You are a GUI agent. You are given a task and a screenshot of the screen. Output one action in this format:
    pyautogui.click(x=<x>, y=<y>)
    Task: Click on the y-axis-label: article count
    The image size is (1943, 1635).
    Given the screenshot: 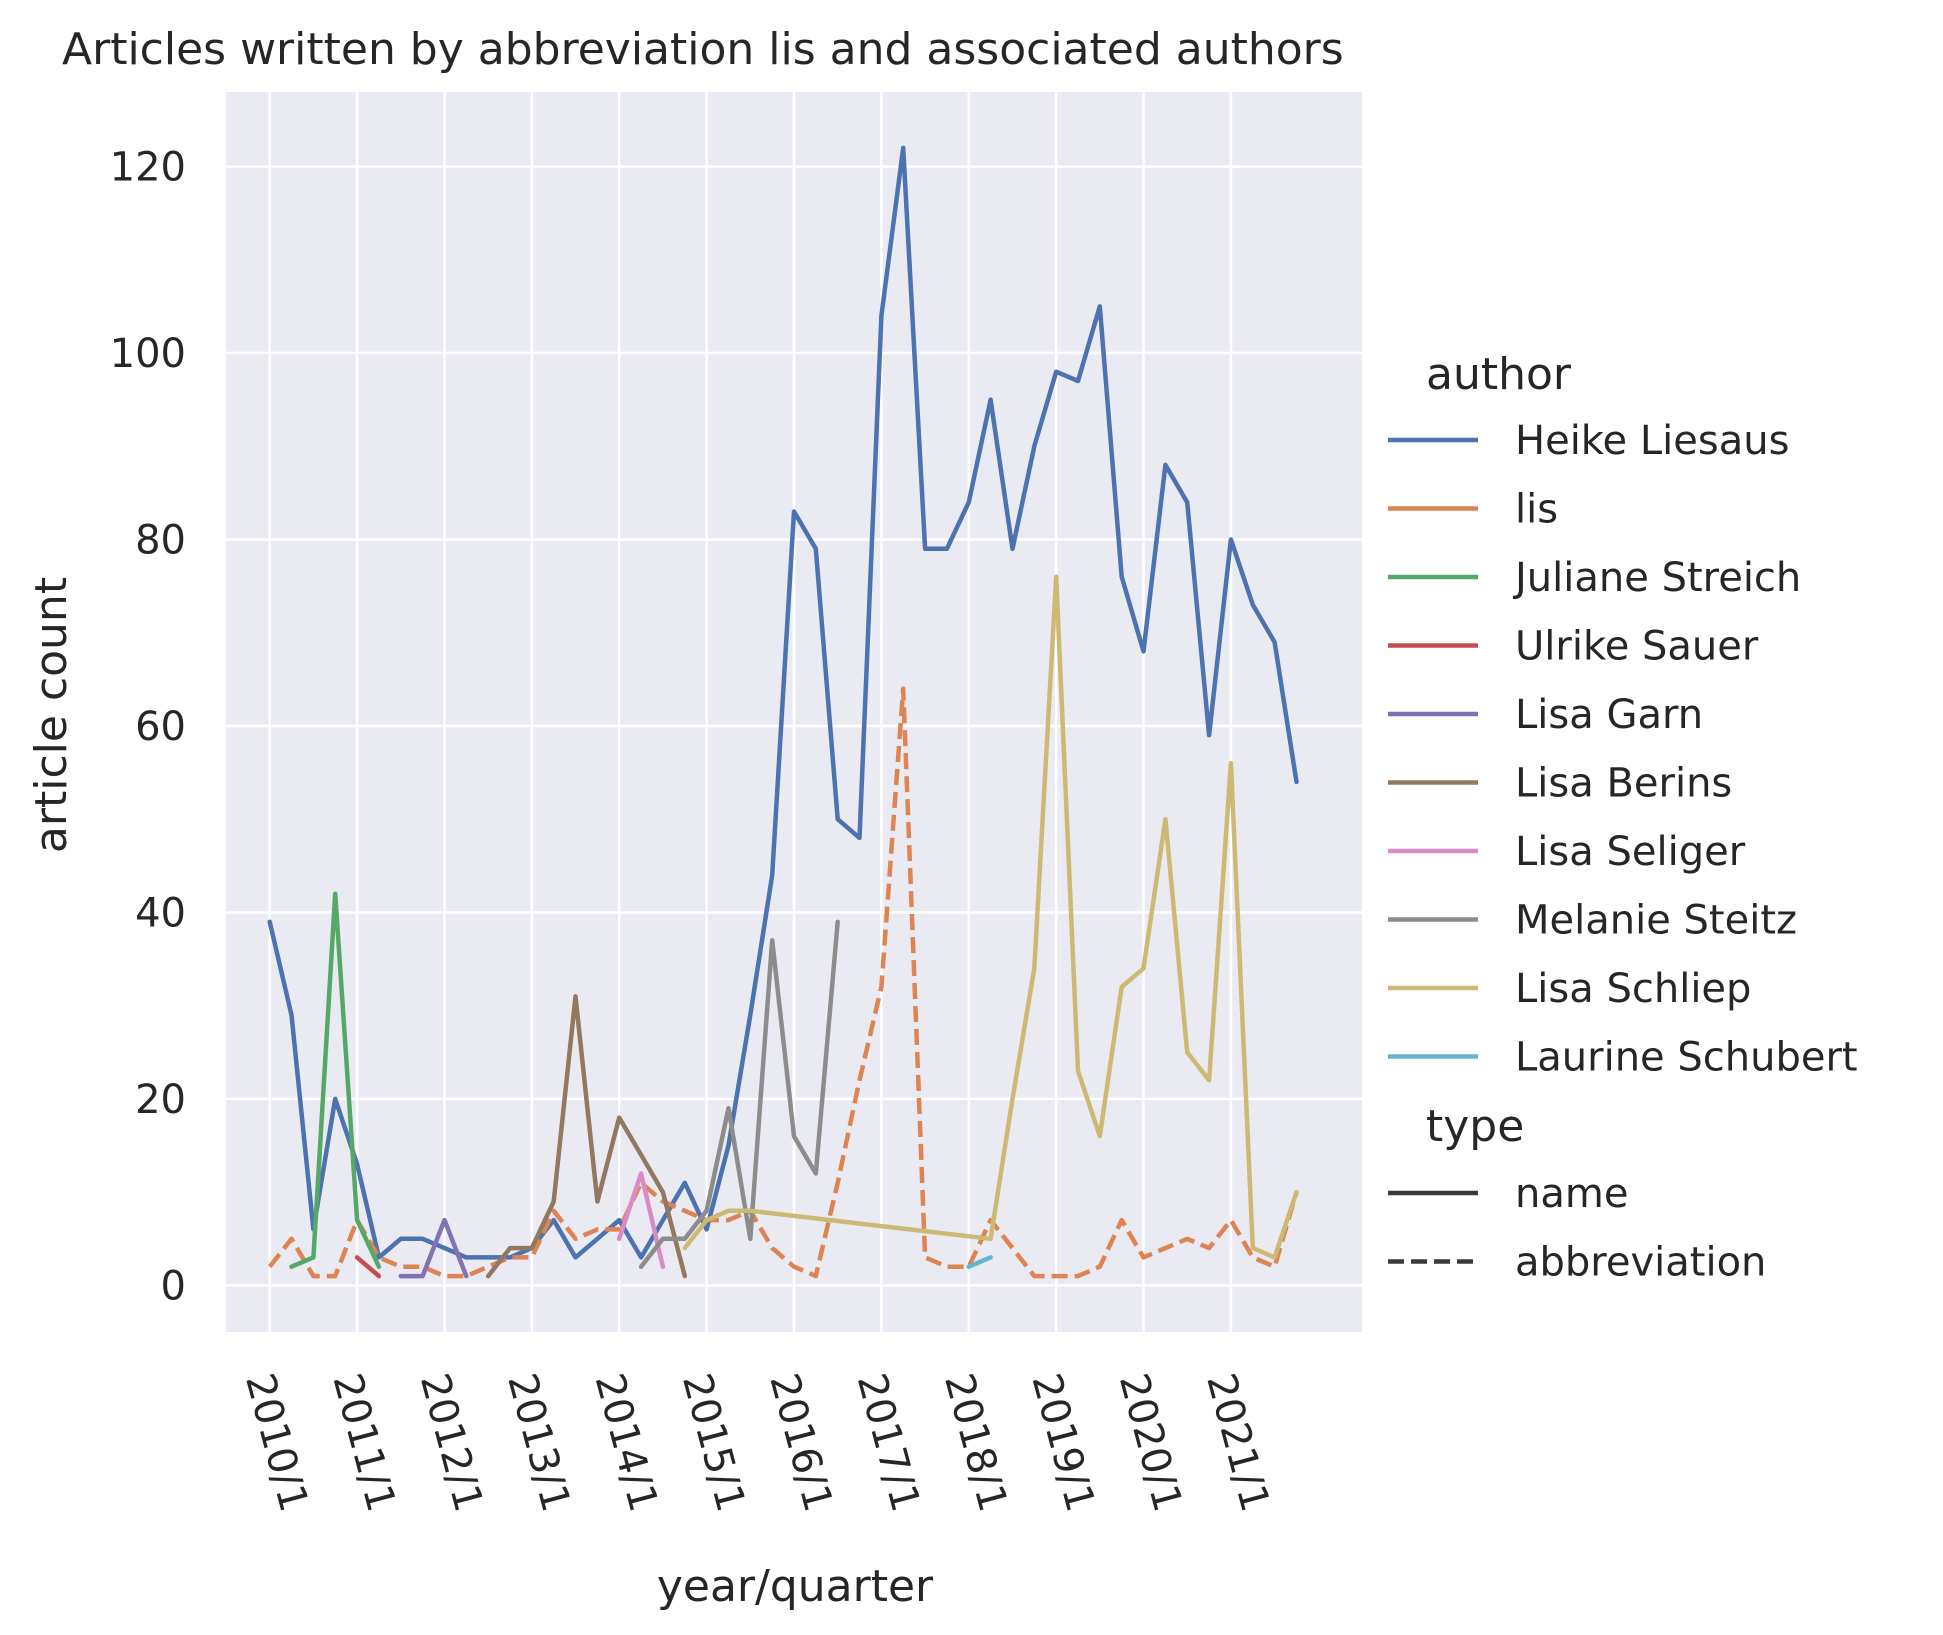 What is the action you would take?
    pyautogui.click(x=51, y=715)
    